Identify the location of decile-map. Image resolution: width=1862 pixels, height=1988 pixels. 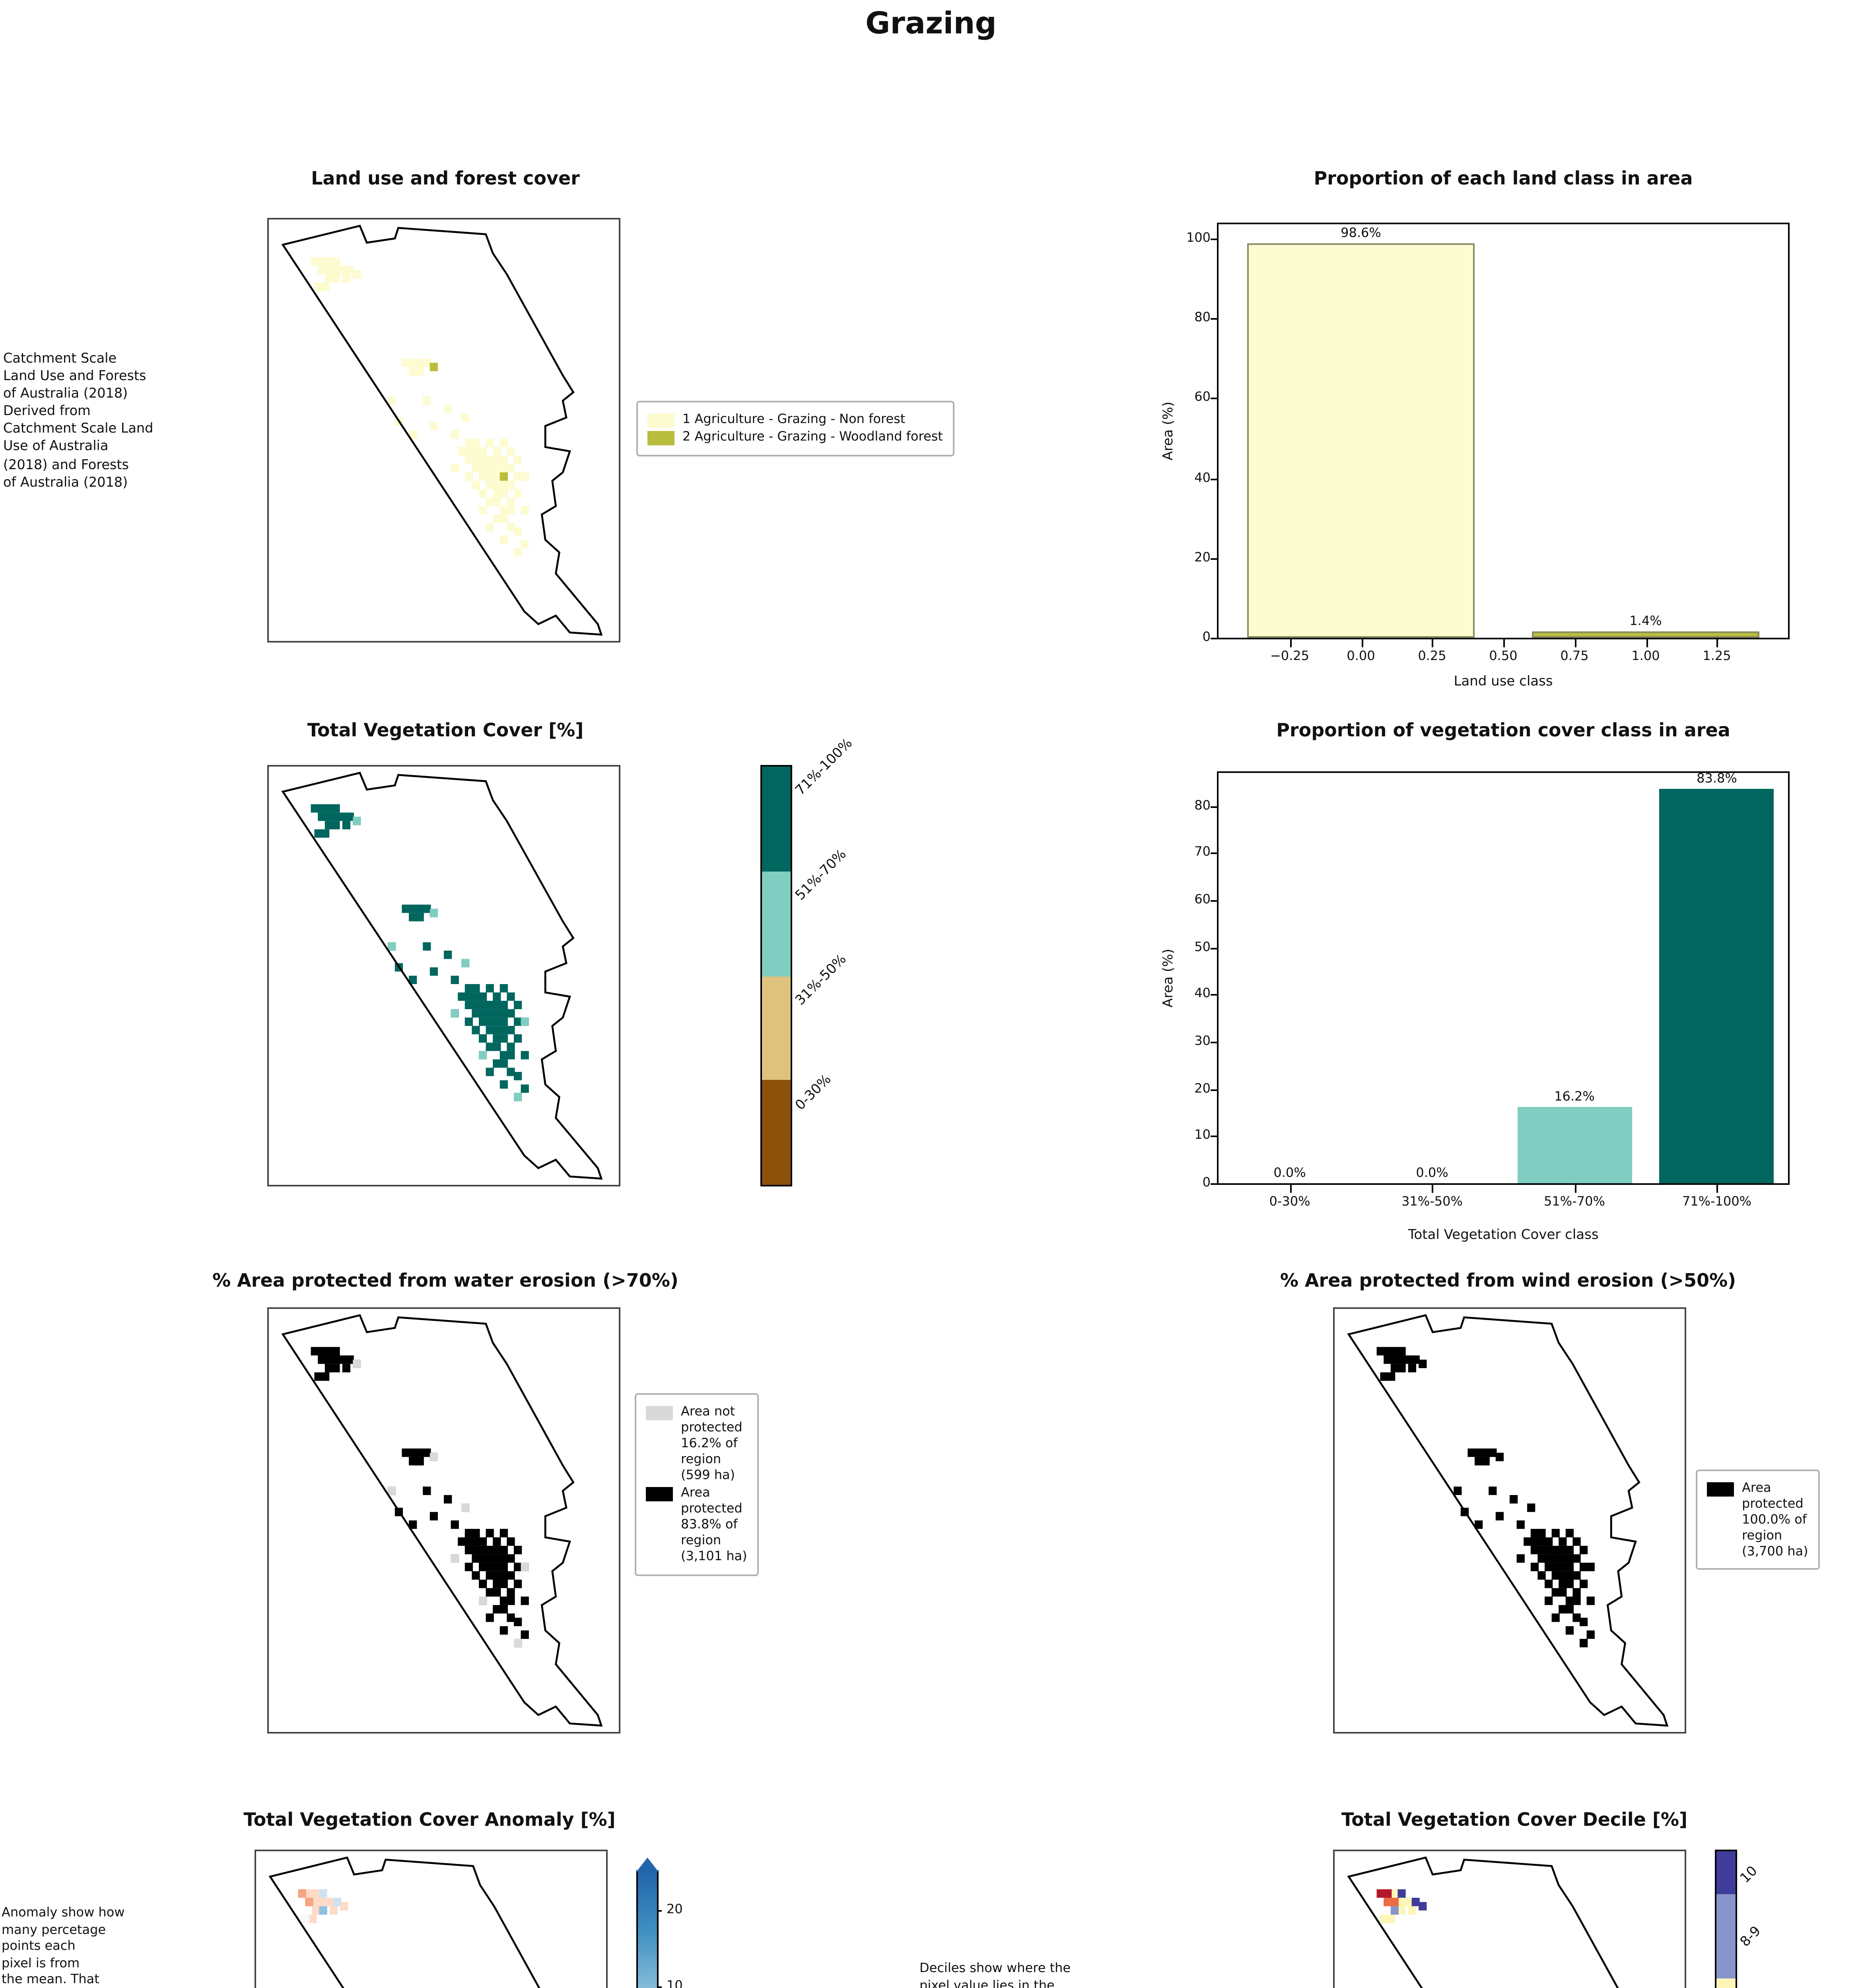
(1509, 1919).